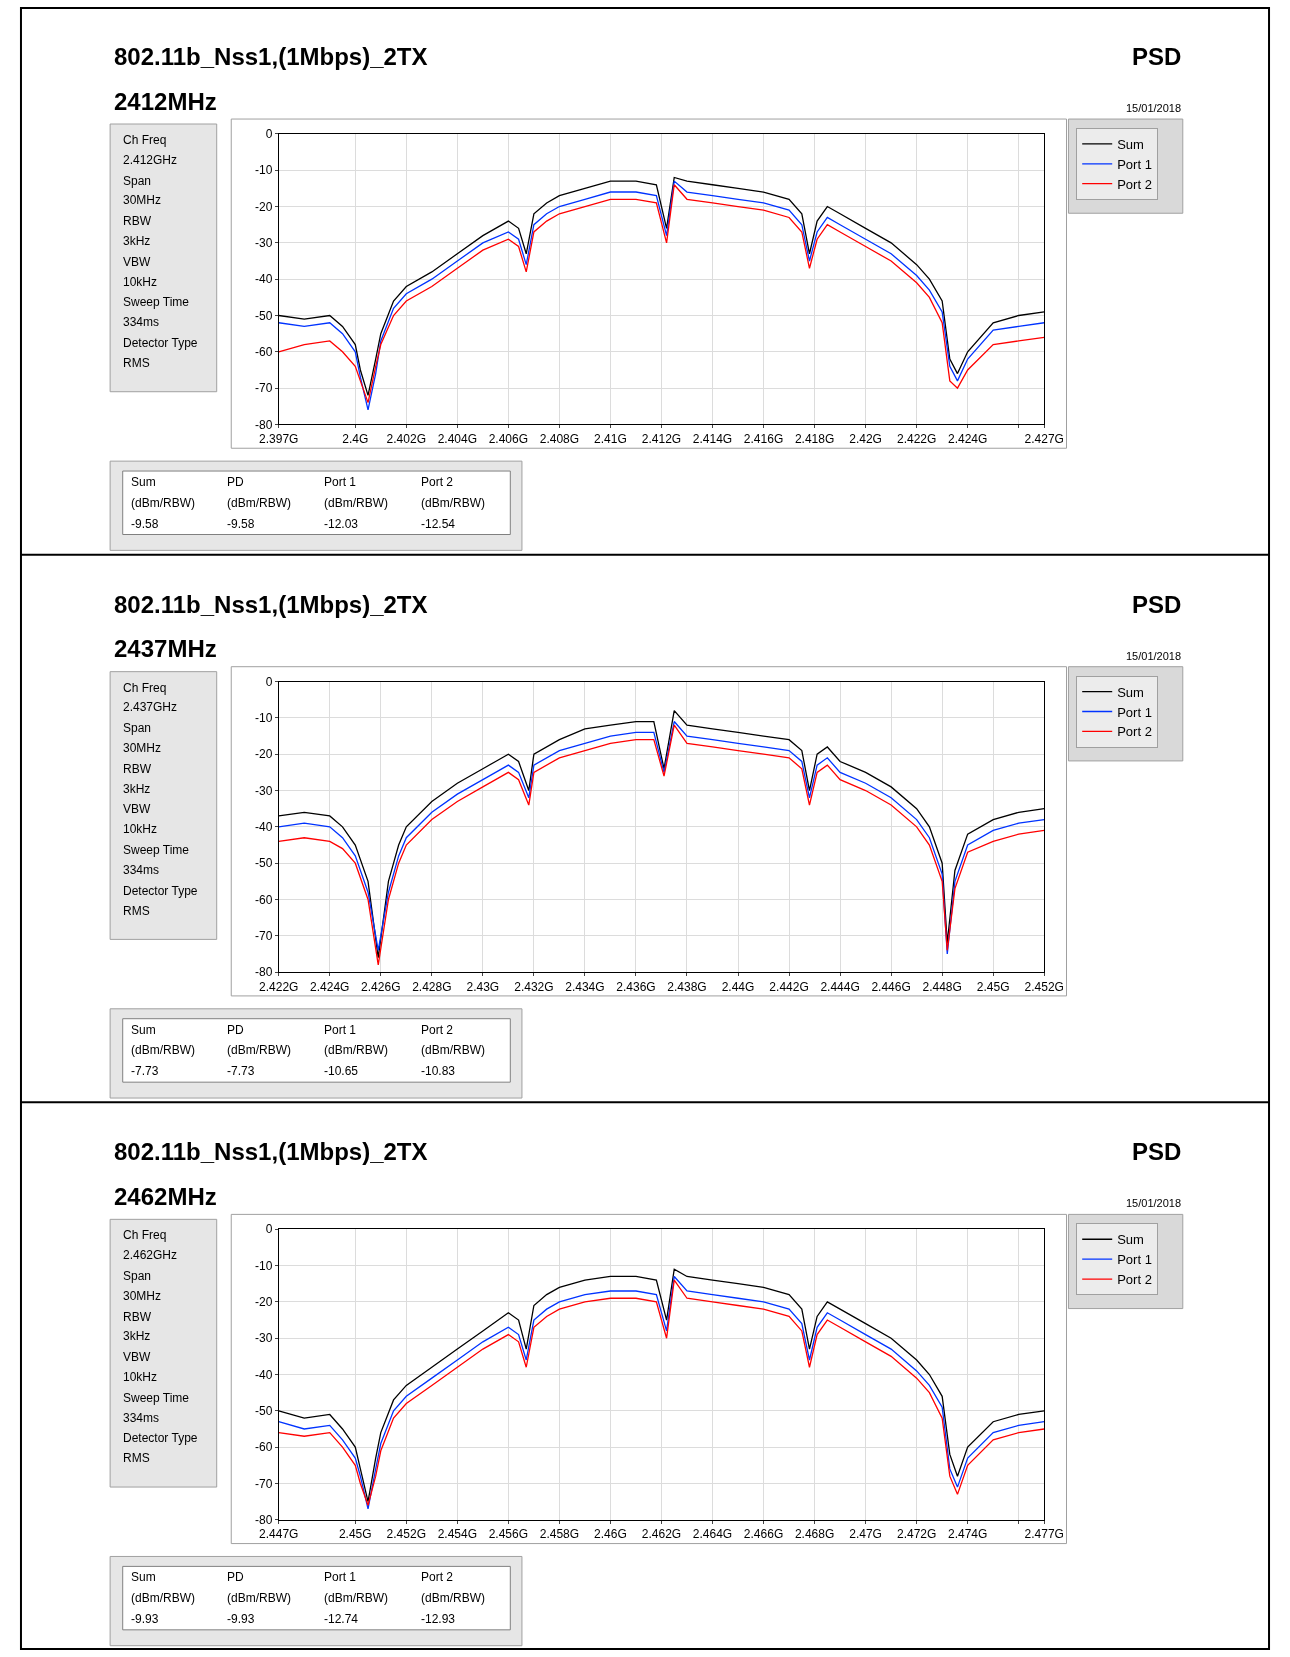  Describe the element at coordinates (341, 1071) in the screenshot. I see `text: -10.65` at that location.